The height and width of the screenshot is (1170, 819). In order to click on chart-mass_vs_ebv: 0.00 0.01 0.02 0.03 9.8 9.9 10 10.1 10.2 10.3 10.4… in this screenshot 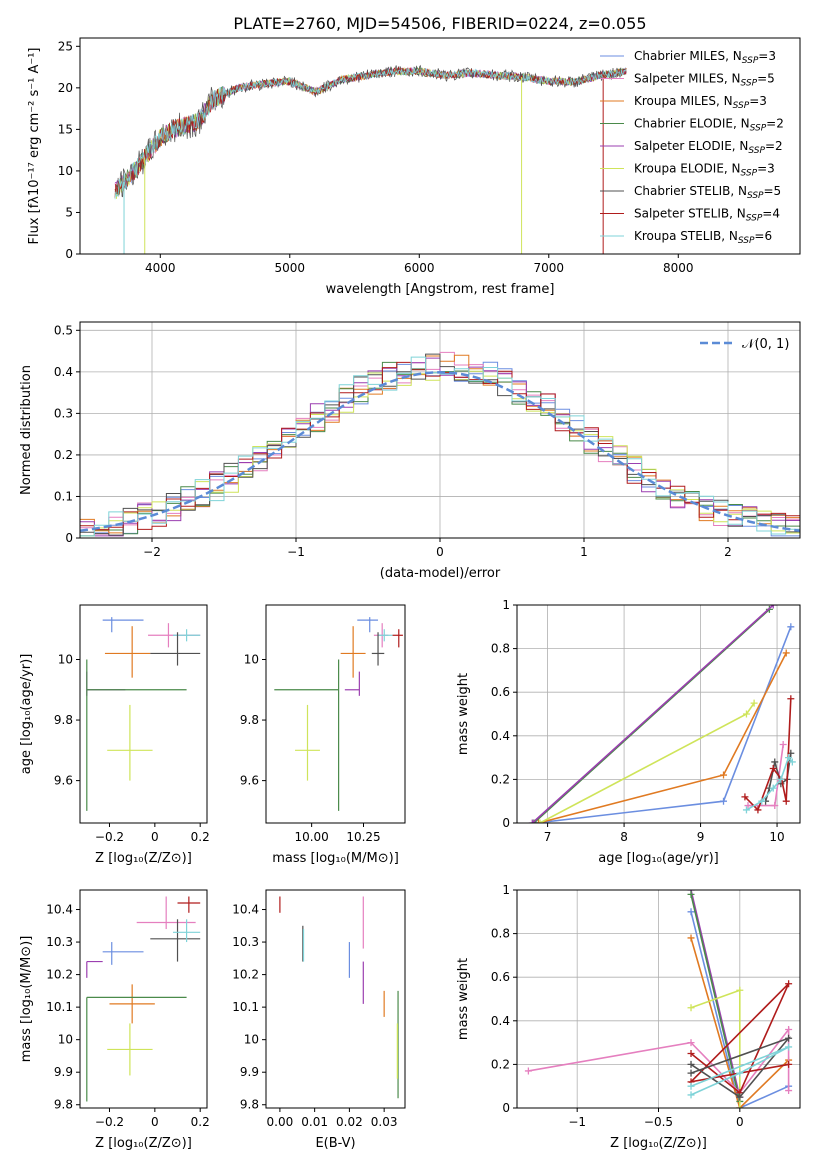, I will do `click(319, 1020)`.